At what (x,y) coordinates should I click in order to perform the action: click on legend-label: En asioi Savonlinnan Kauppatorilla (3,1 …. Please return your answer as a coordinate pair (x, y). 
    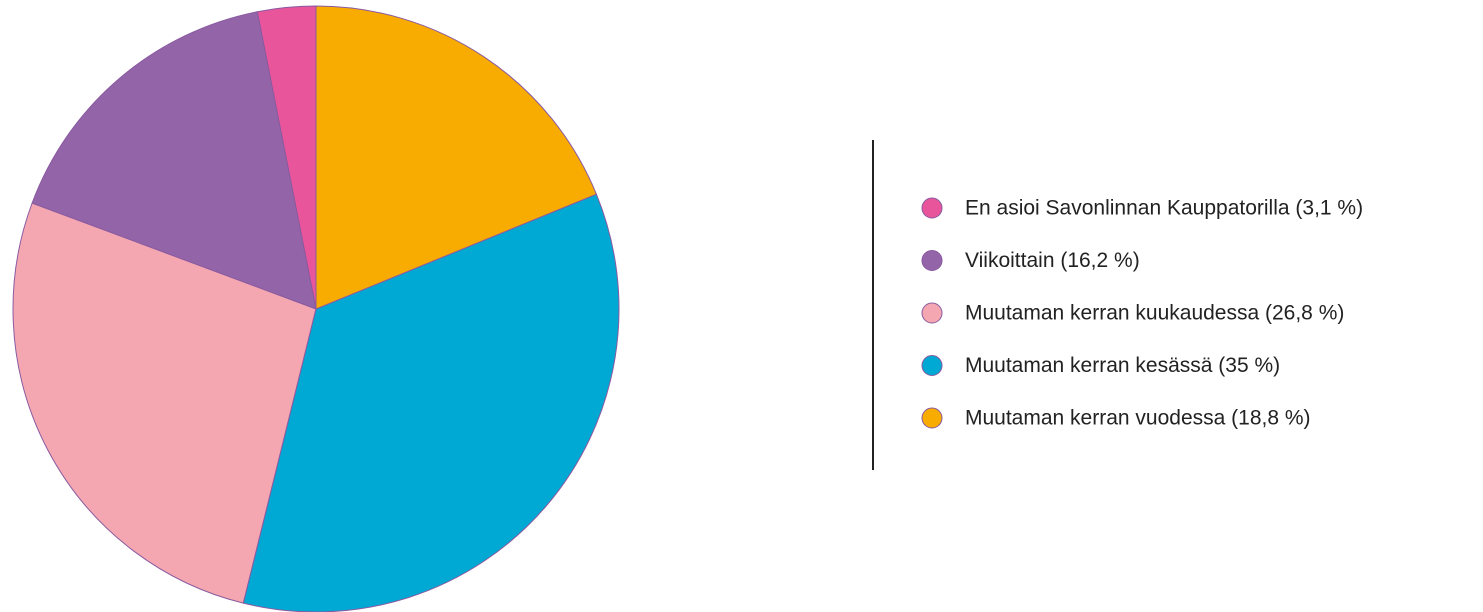
    Looking at the image, I should click on (1164, 208).